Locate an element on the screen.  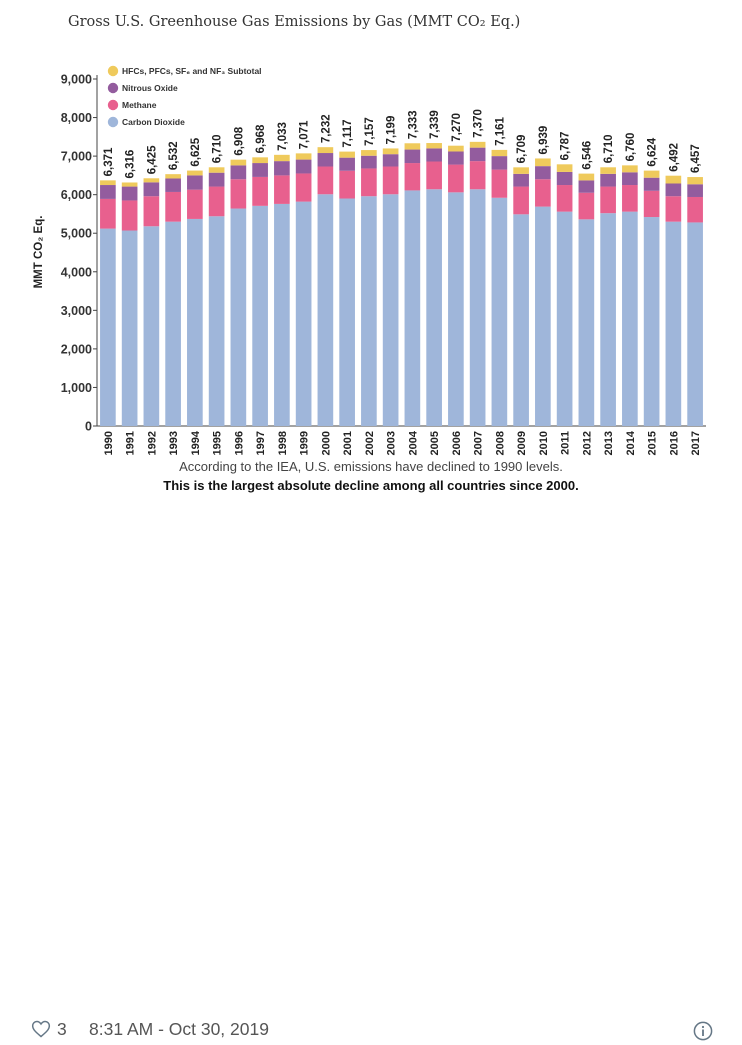
x-tick-label: 2012 is located at coordinates (587, 443).